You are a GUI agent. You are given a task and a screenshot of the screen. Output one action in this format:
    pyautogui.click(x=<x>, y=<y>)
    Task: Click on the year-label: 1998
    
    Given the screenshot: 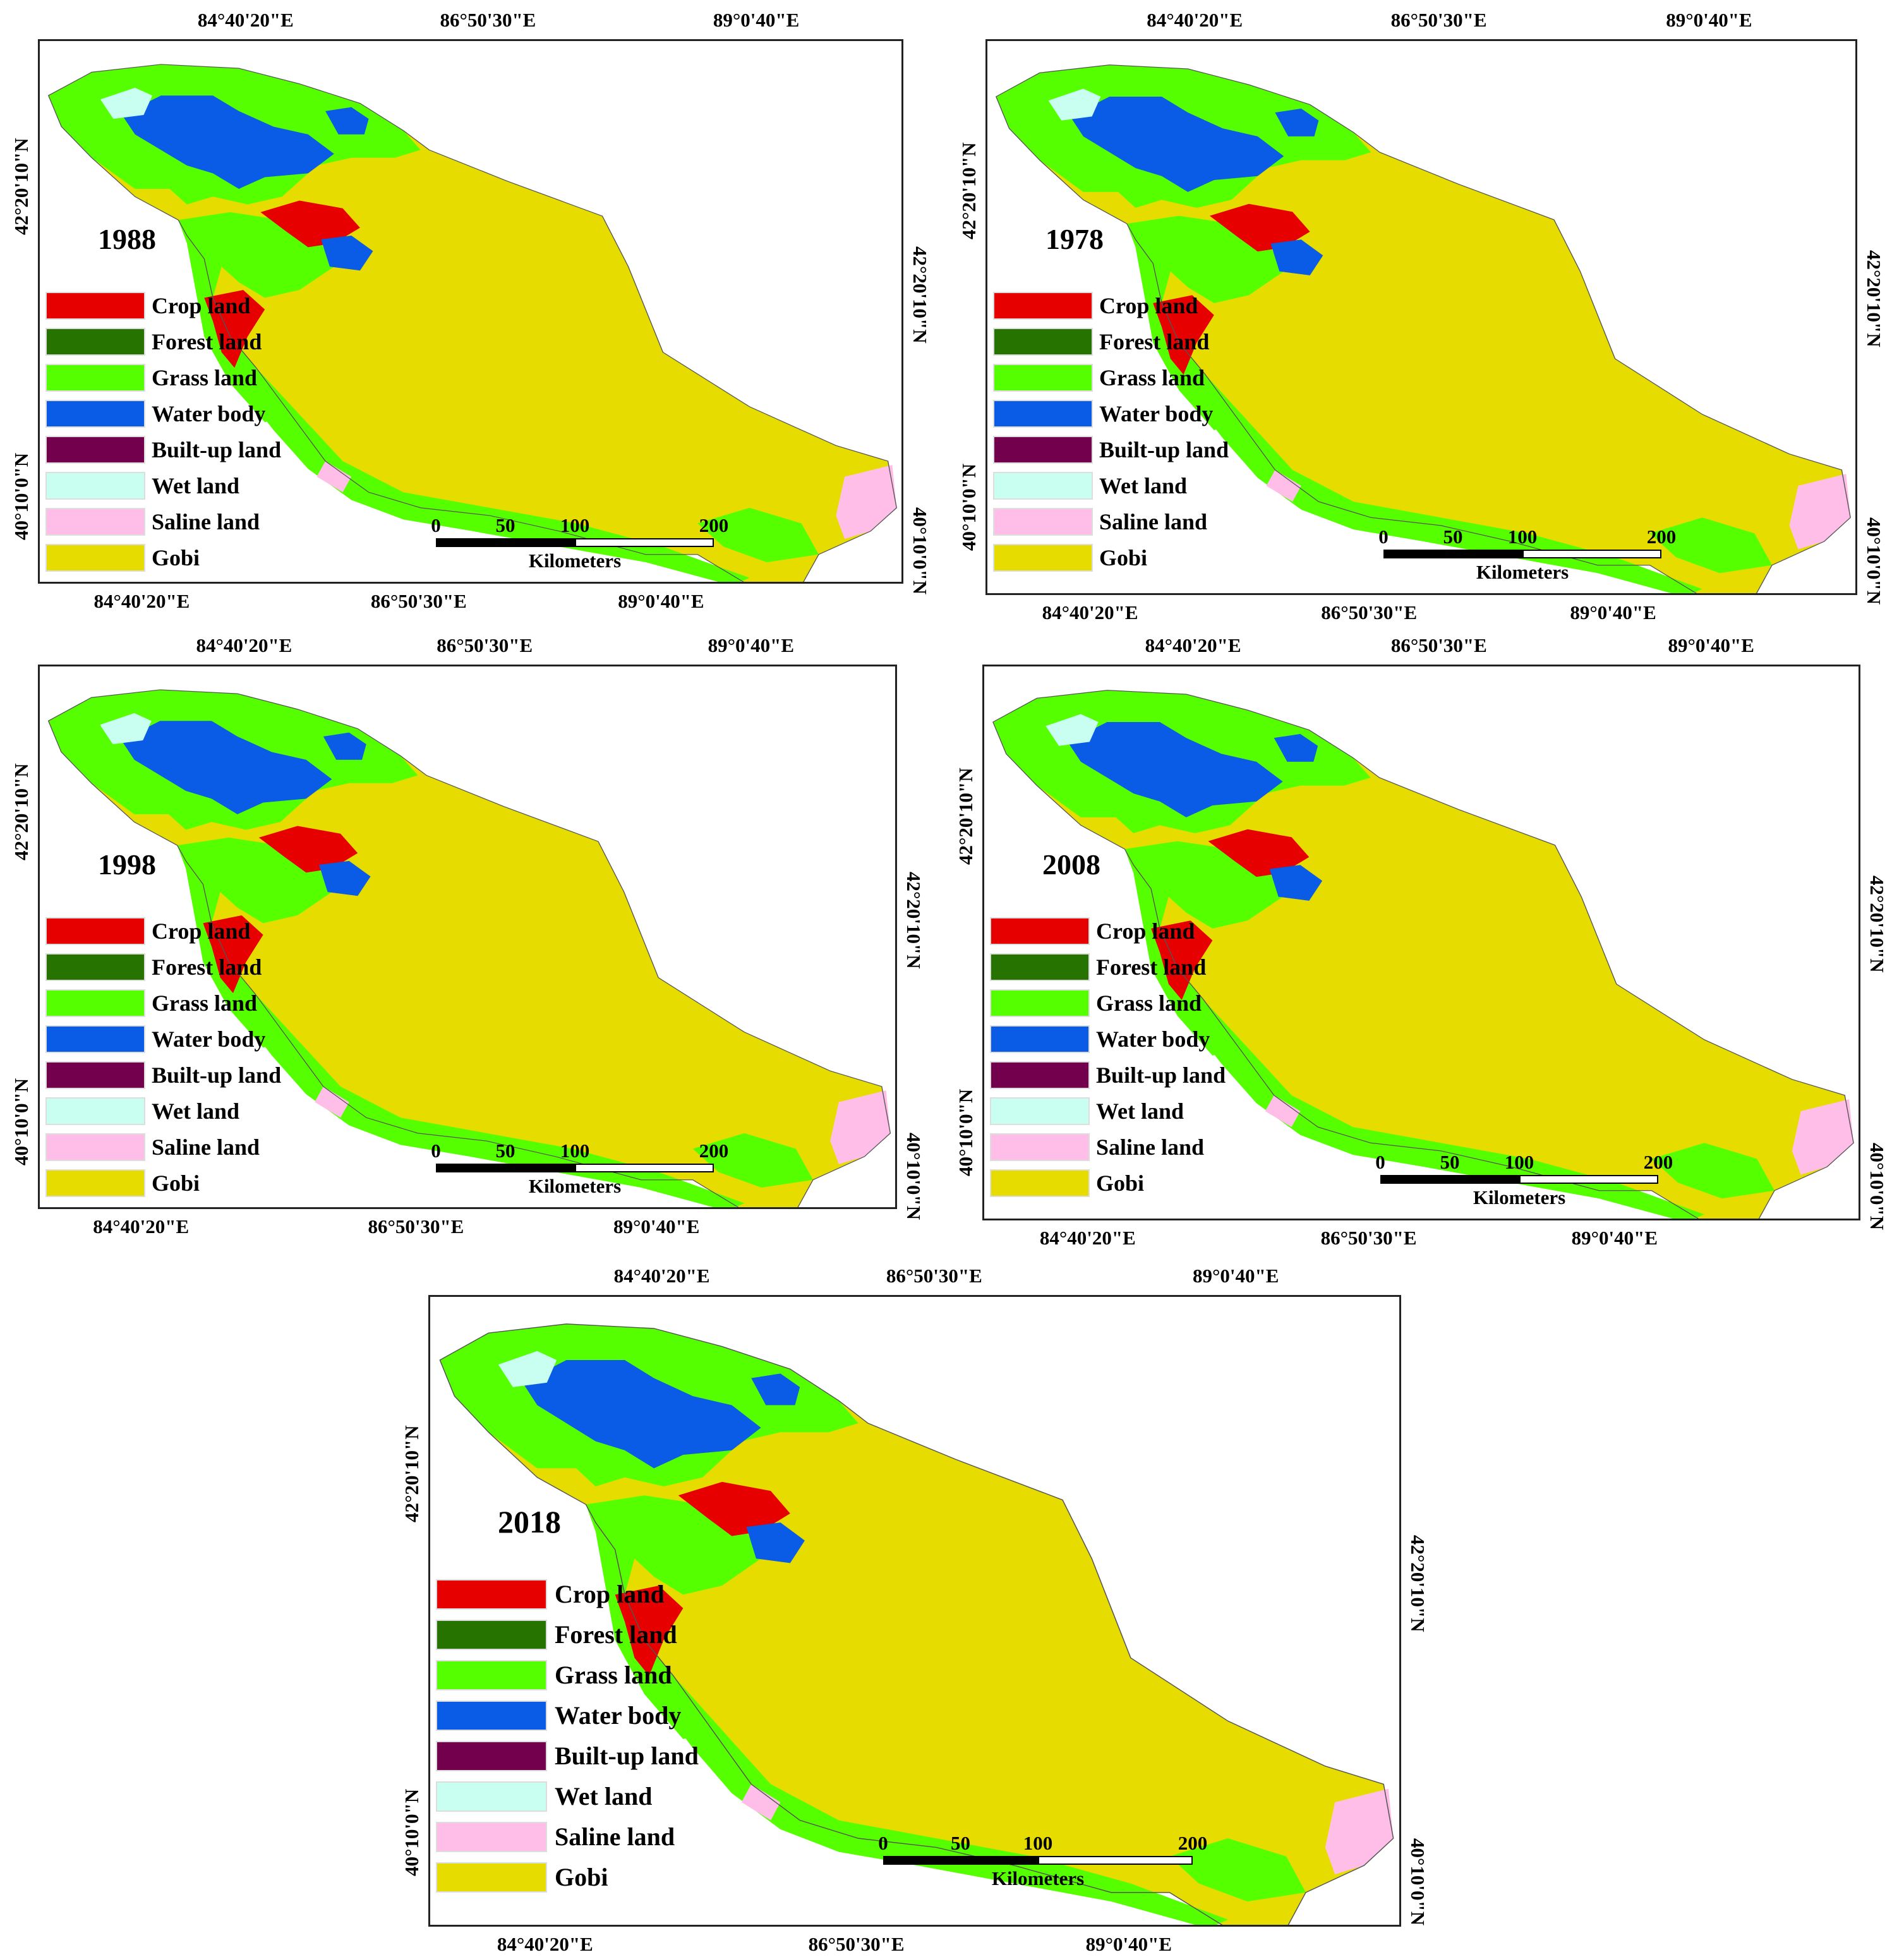 What is the action you would take?
    pyautogui.click(x=127, y=864)
    